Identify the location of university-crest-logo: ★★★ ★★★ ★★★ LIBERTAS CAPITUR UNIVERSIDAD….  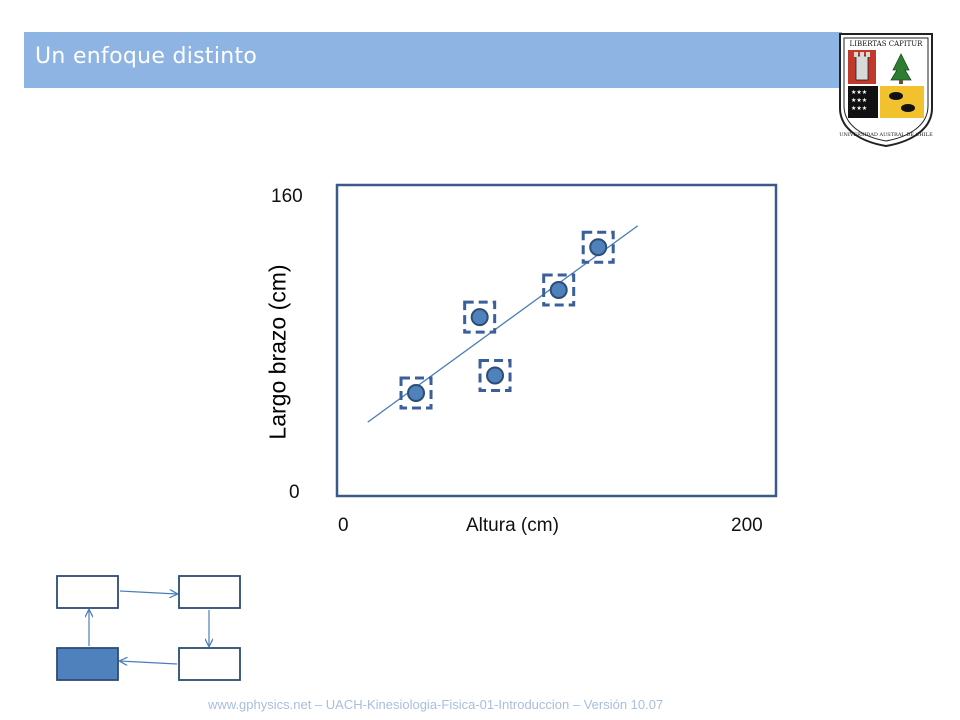
(886, 90).